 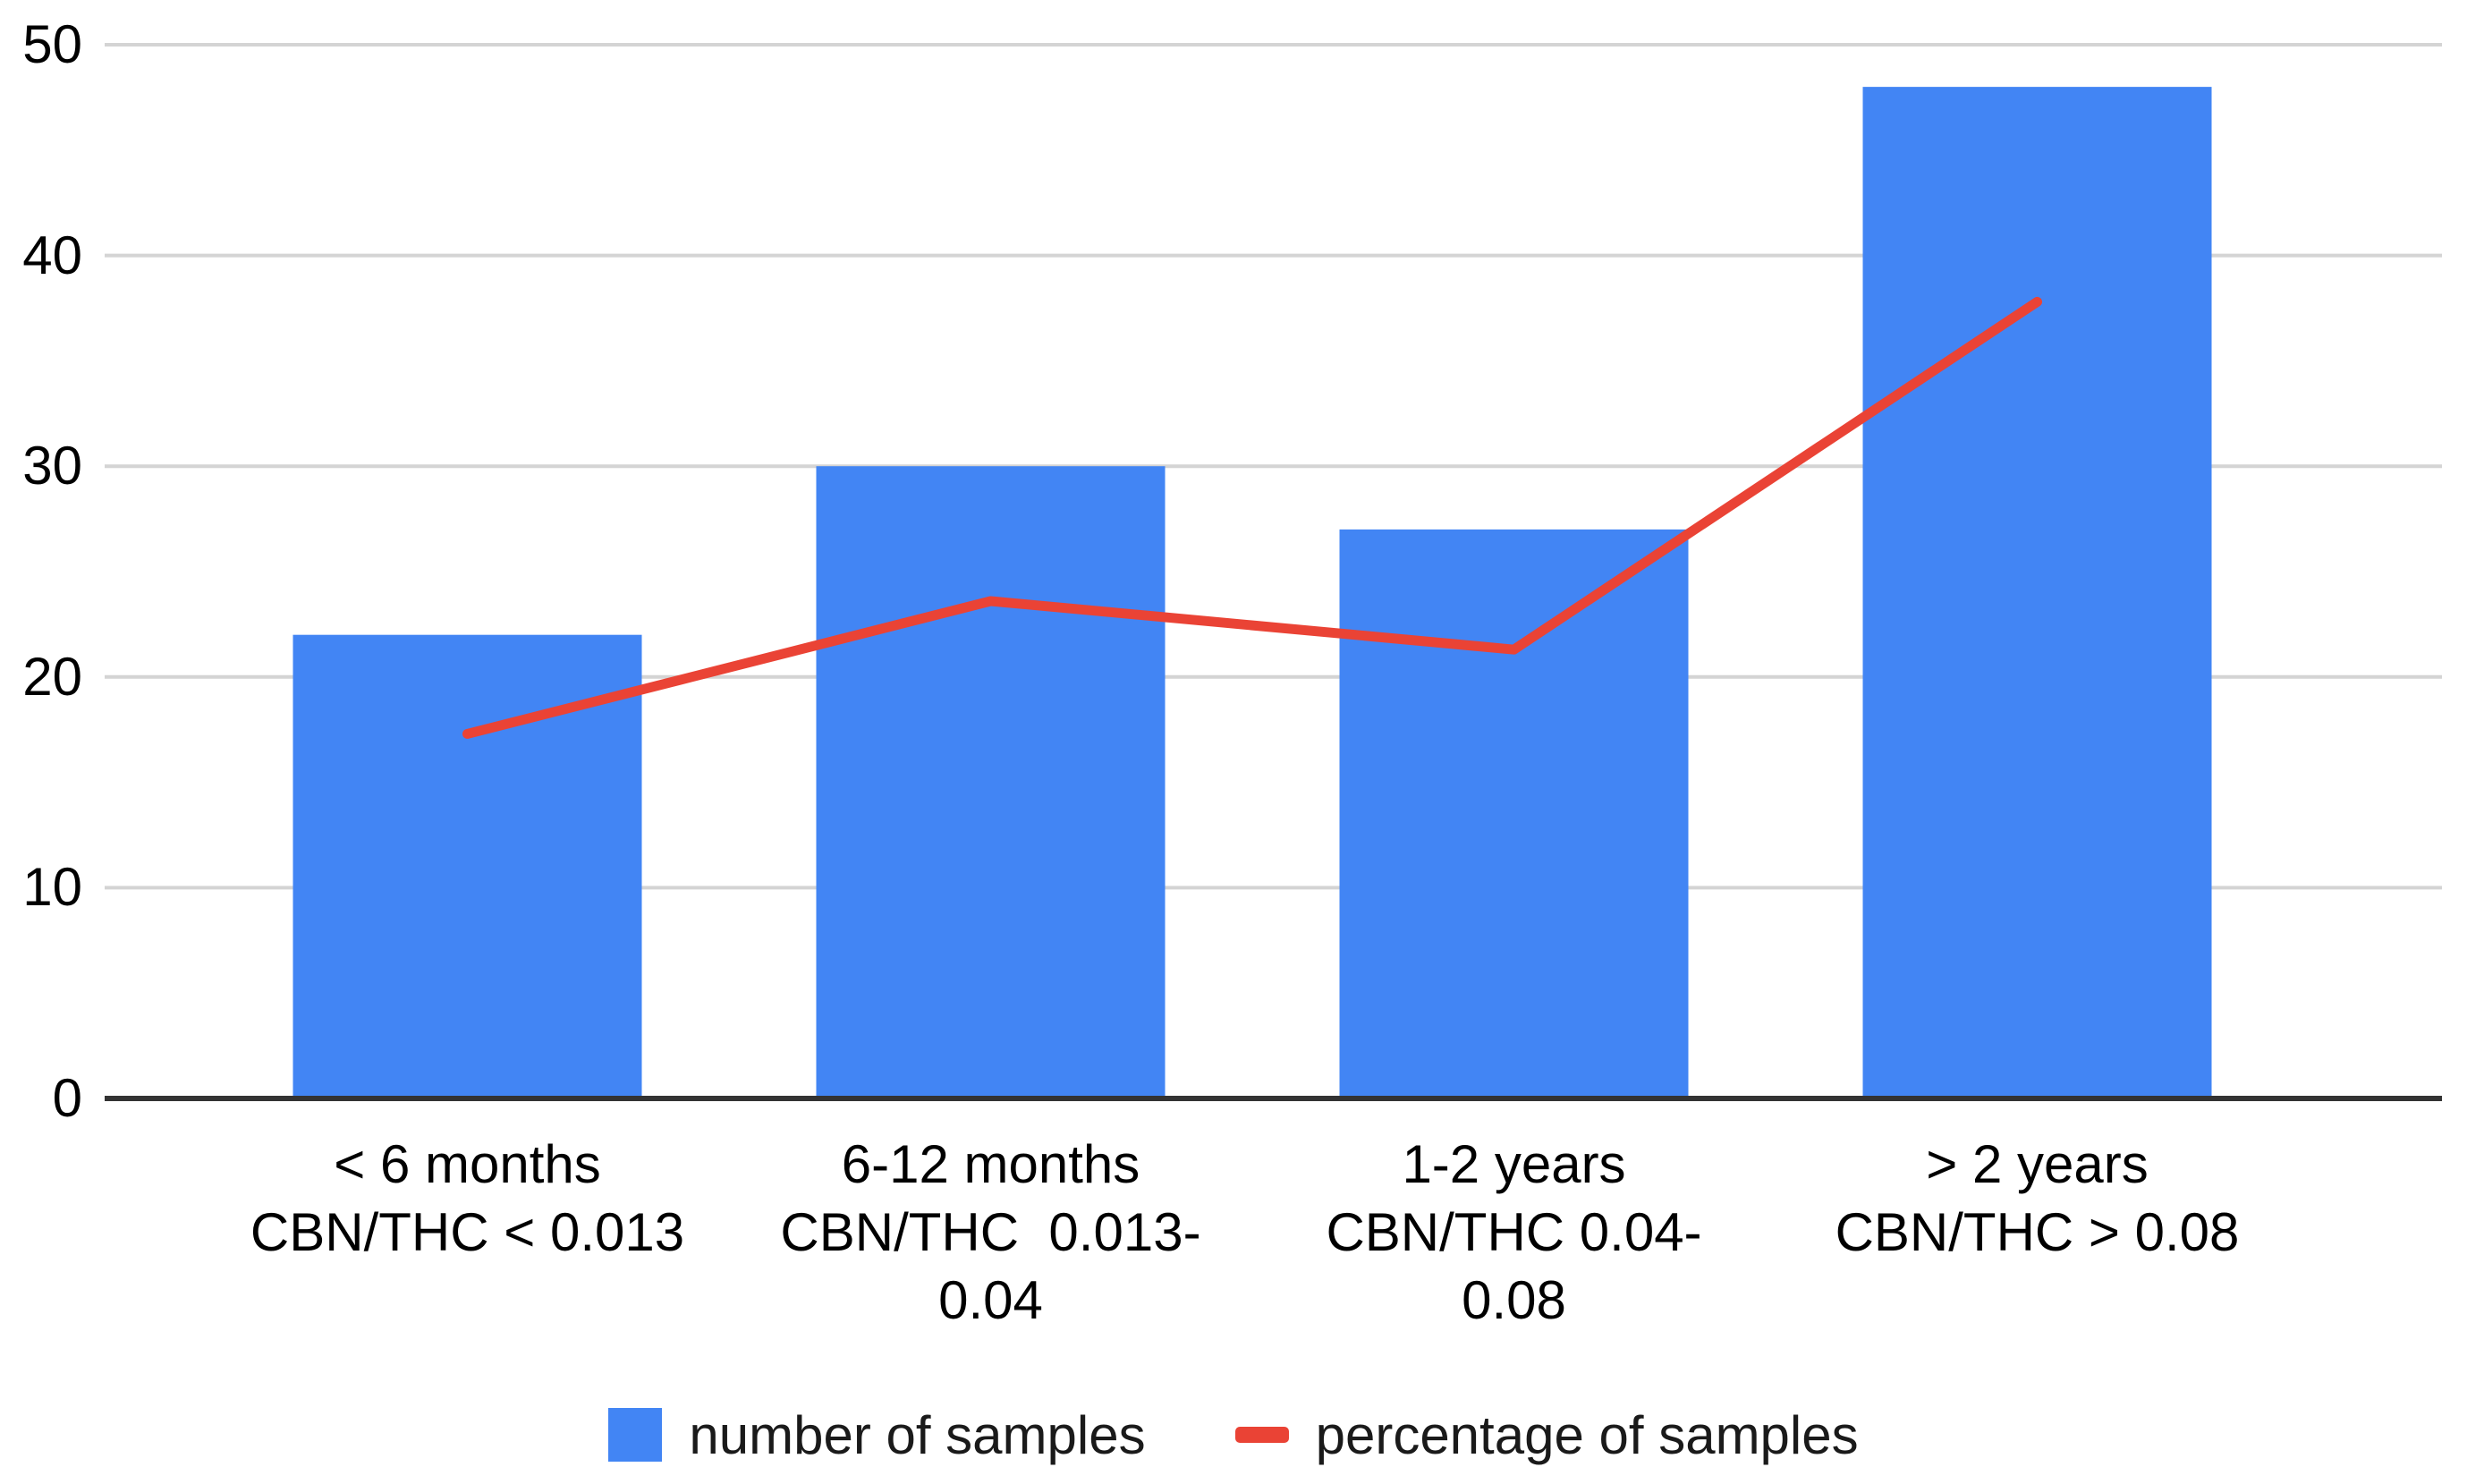 What do you see at coordinates (52, 44) in the screenshot?
I see `y-axis-tick-label: 50` at bounding box center [52, 44].